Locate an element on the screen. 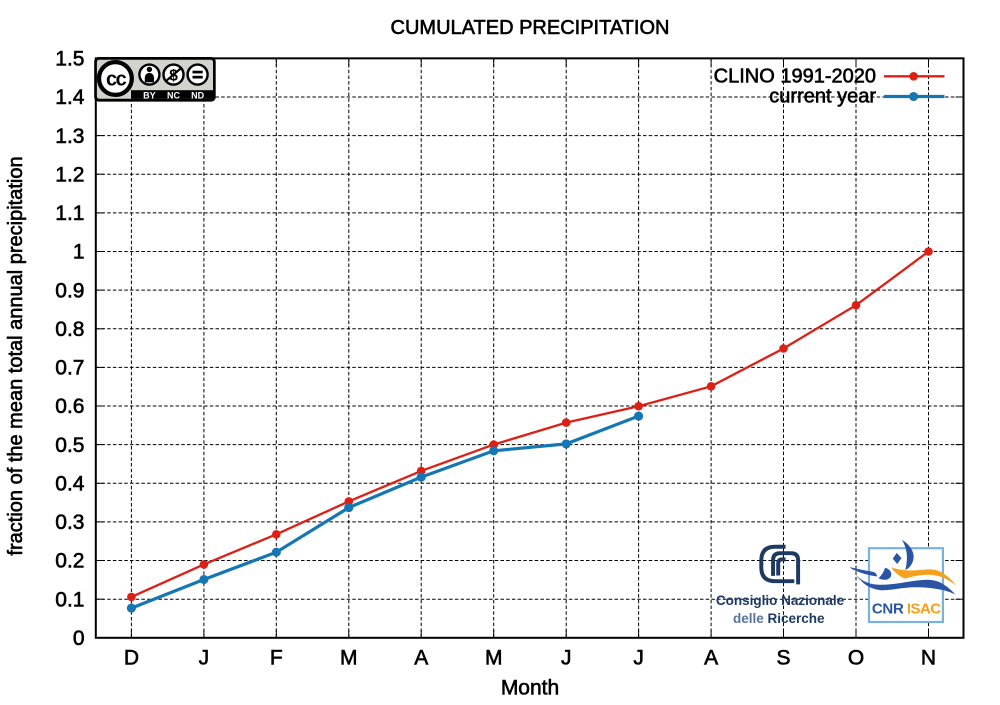 This screenshot has height=705, width=1000. svg-text: 0.2 is located at coordinates (69, 561).